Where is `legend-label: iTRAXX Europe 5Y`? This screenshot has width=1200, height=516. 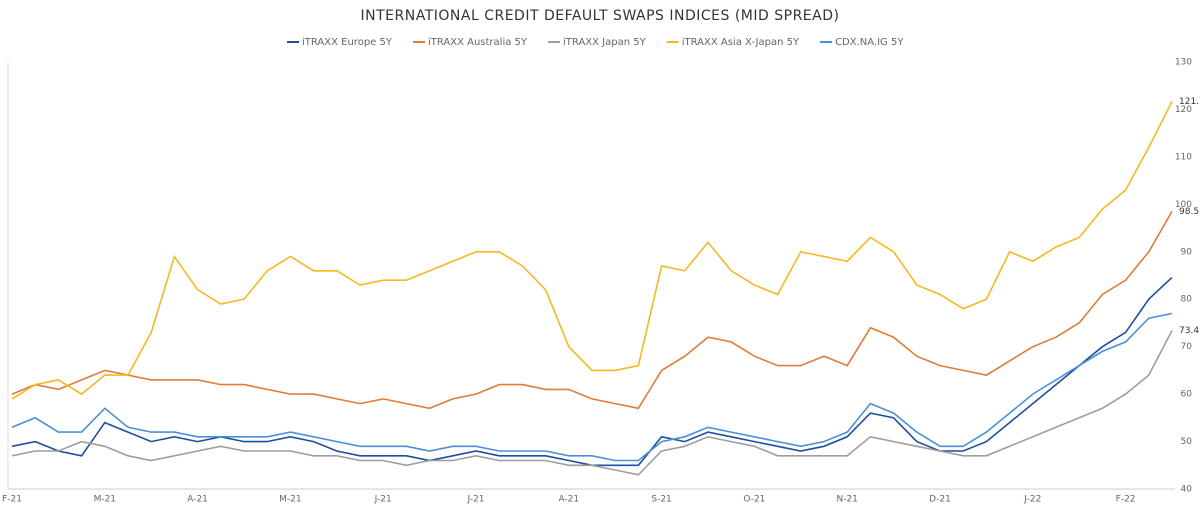
legend-label: iTRAXX Europe 5Y is located at coordinates (347, 42).